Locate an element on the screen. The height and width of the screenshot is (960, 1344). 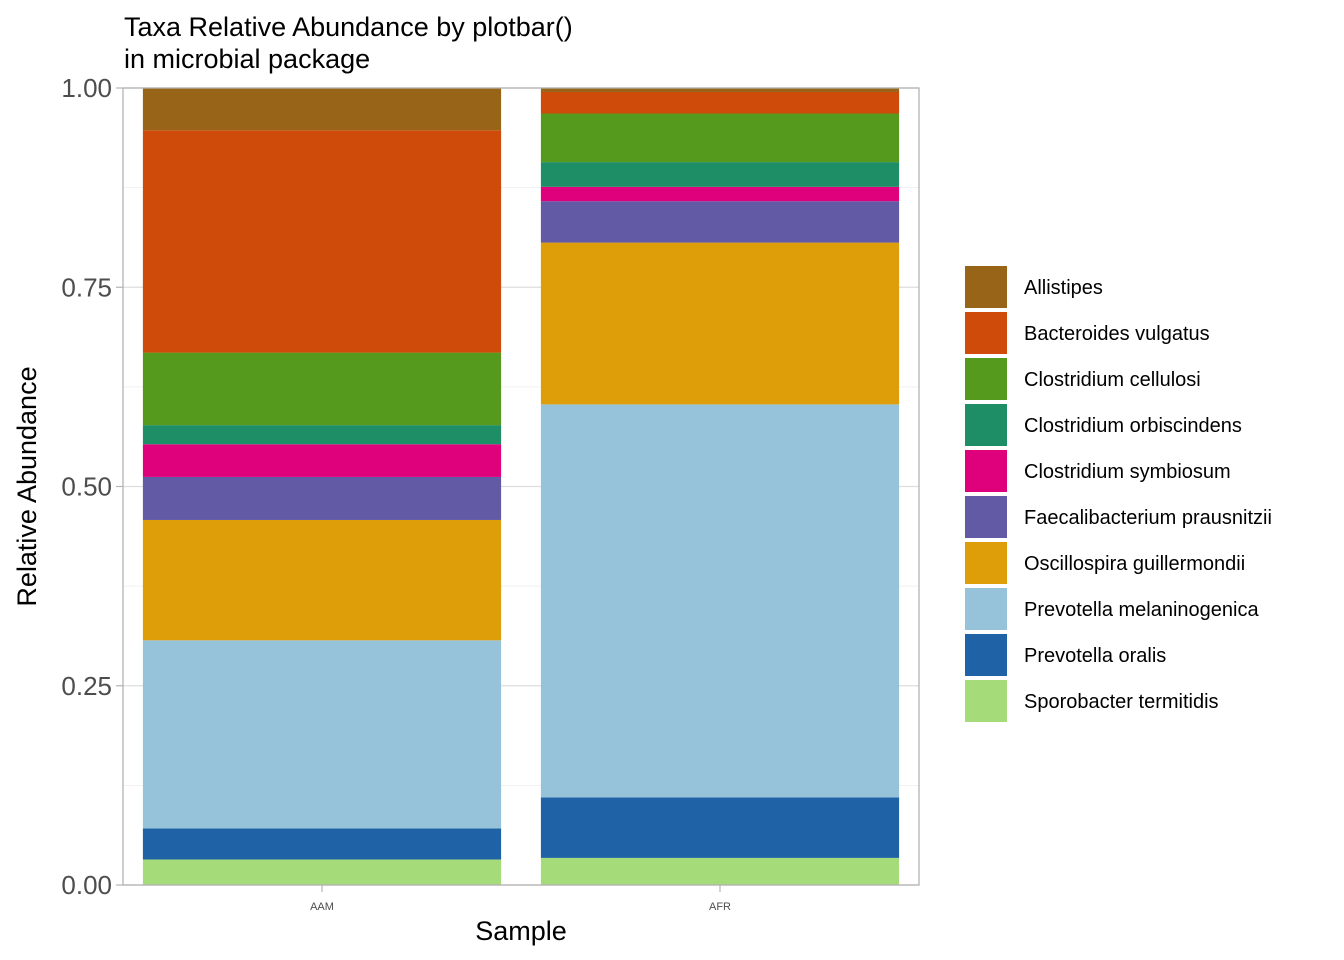
y-tick-label: 0.25 is located at coordinates (86, 686).